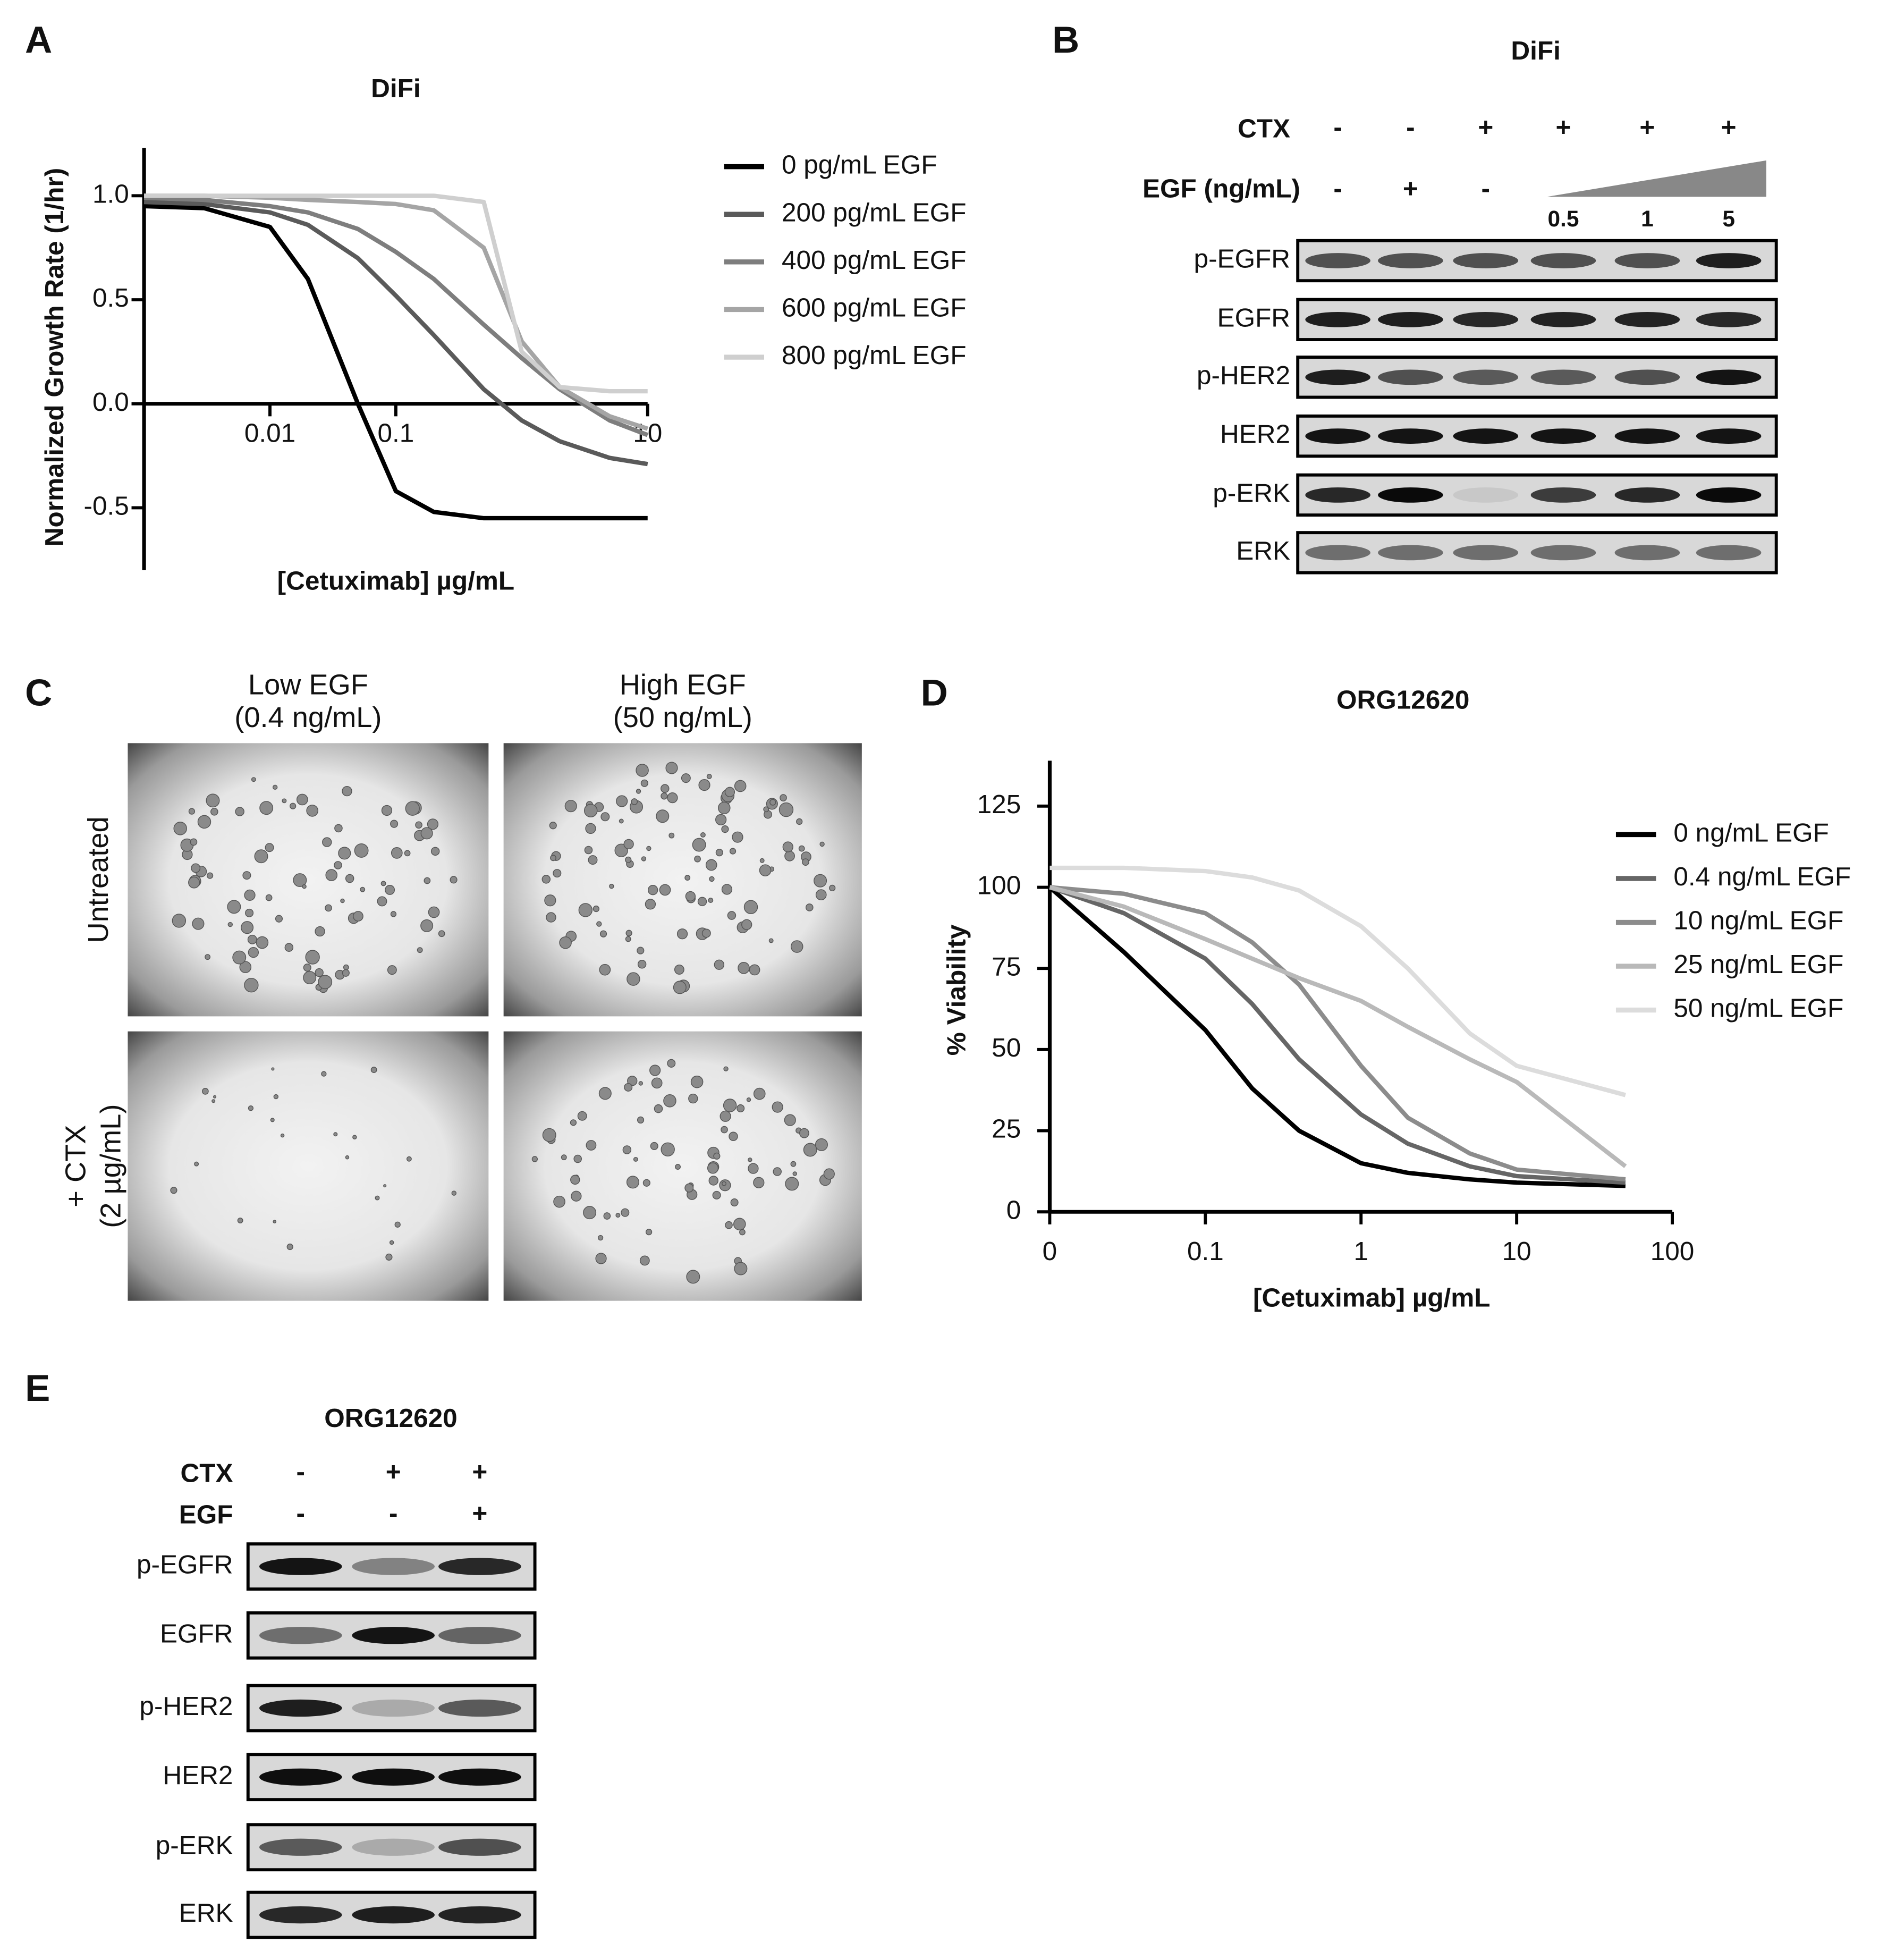 Image resolution: width=1879 pixels, height=1960 pixels. Describe the element at coordinates (1758, 920) in the screenshot. I see `legend-label: 10 ng/mL EGF` at that location.